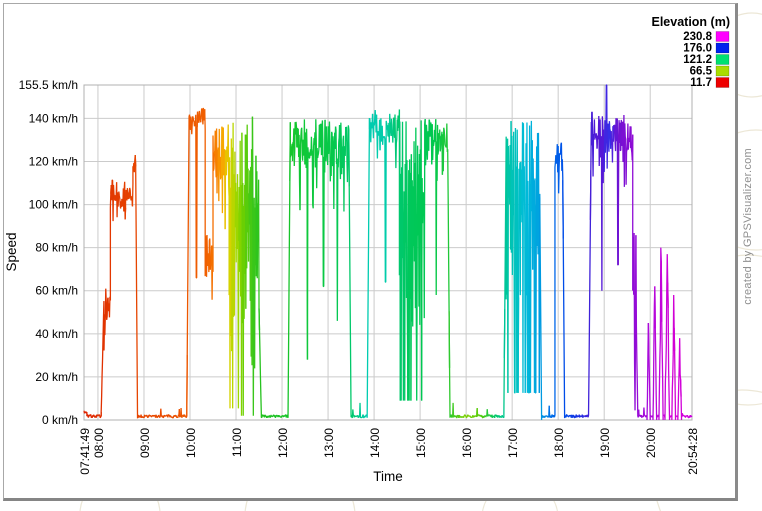 The width and height of the screenshot is (762, 511). I want to click on legend-value: 176.0, so click(697, 49).